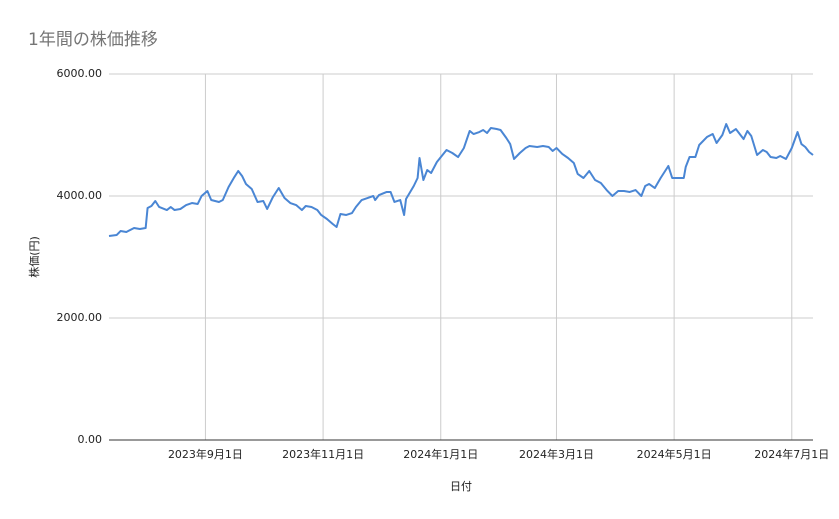  Describe the element at coordinates (791, 454) in the screenshot. I see `x-tick-label: 2024年7月1日` at that location.